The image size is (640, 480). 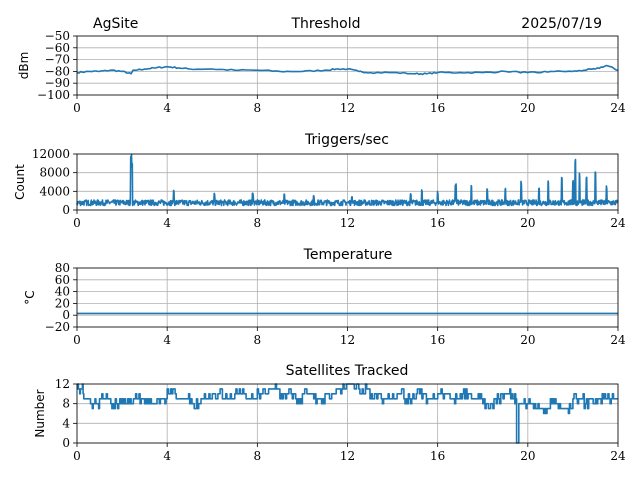 What do you see at coordinates (54, 191) in the screenshot?
I see `y-tick-label: 4000` at bounding box center [54, 191].